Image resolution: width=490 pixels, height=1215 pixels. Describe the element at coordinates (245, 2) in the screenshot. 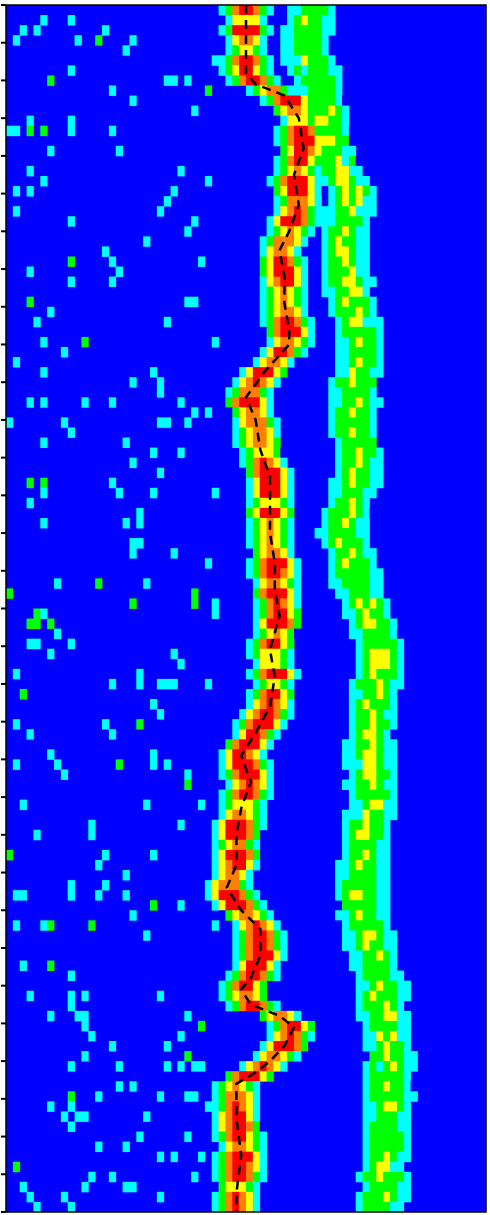

I see `top-margin` at that location.